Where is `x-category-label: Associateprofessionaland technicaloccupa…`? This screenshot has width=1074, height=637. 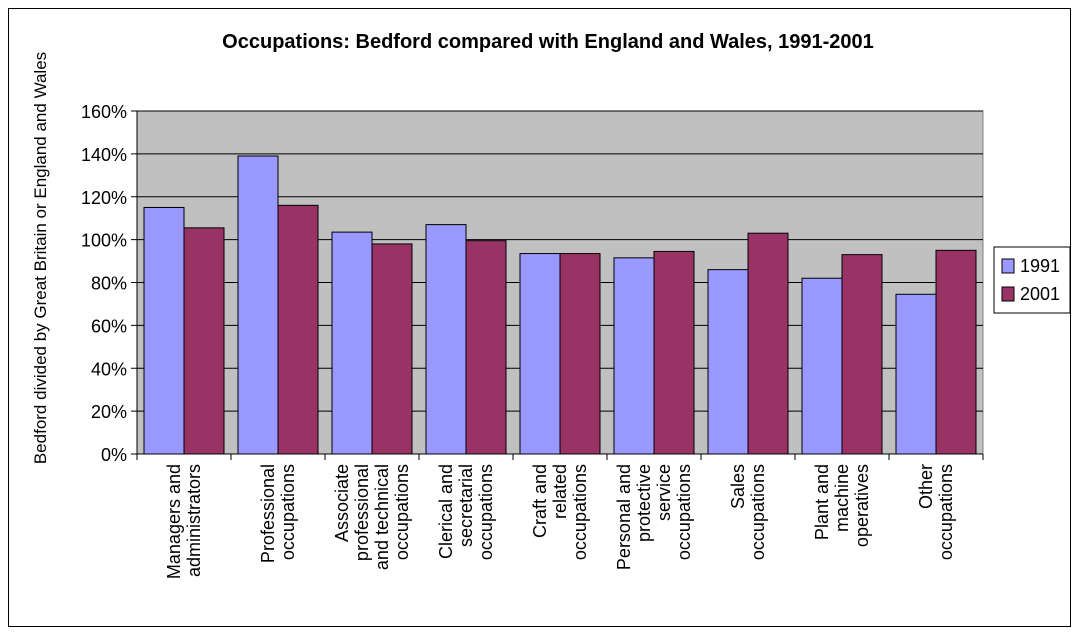
x-category-label: Associateprofessionaland technicaloccupa… is located at coordinates (372, 517).